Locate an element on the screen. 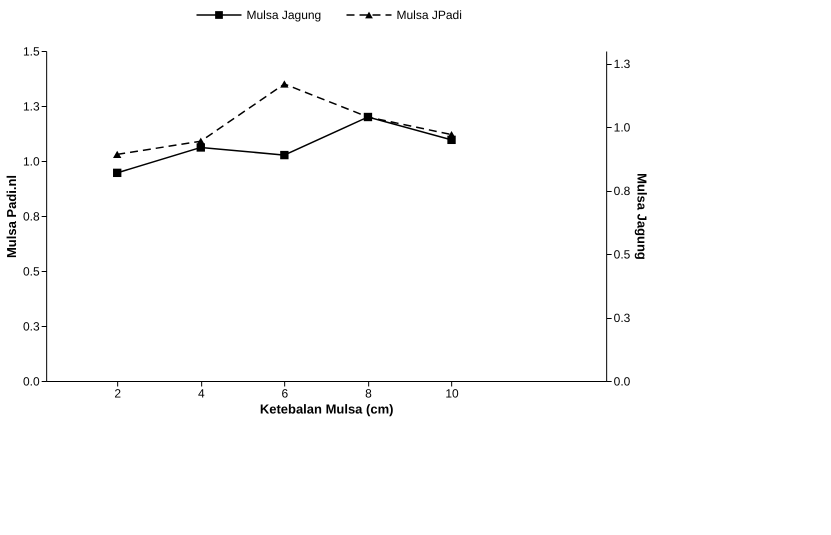 The height and width of the screenshot is (535, 831). x-tick-label: 6 is located at coordinates (285, 393).